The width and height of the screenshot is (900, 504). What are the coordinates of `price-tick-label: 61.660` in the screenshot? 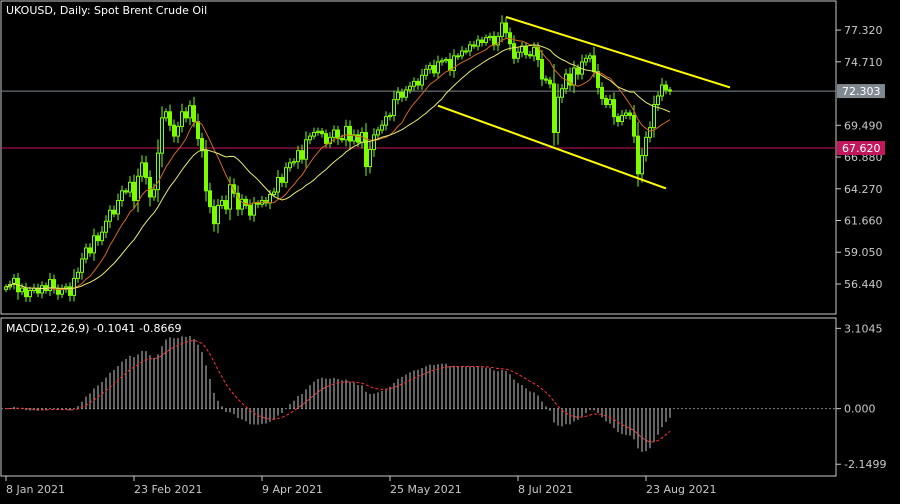 It's located at (863, 221).